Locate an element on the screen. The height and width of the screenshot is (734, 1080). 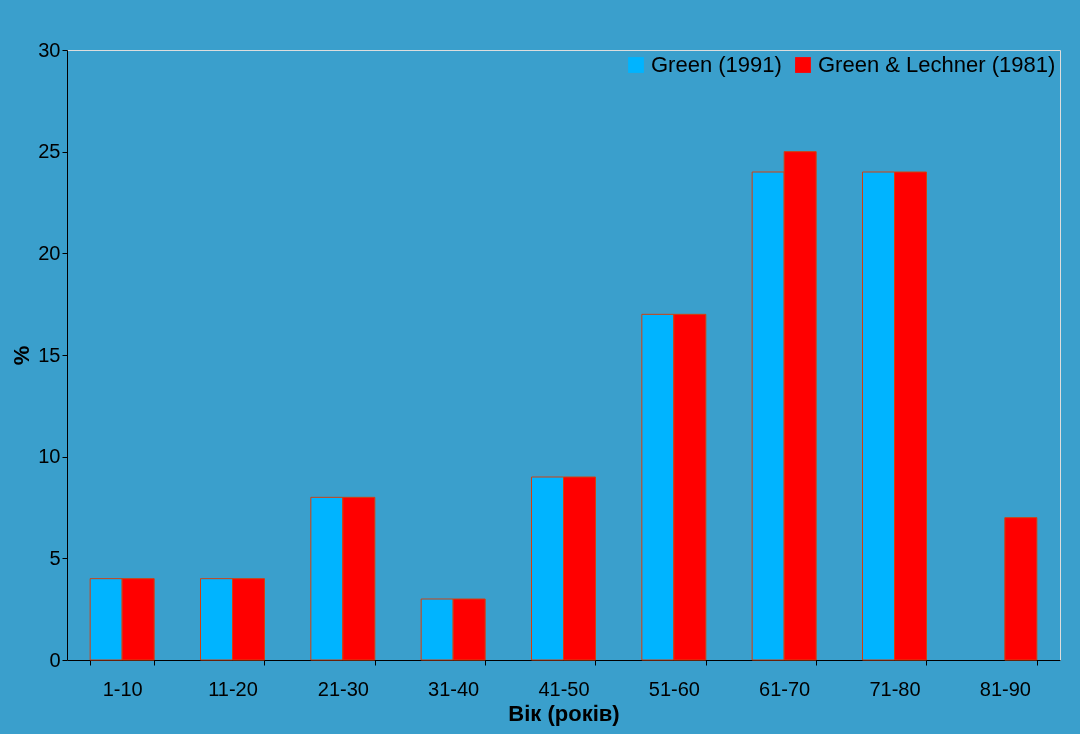
x-tick-label: 51-60 is located at coordinates (674, 688).